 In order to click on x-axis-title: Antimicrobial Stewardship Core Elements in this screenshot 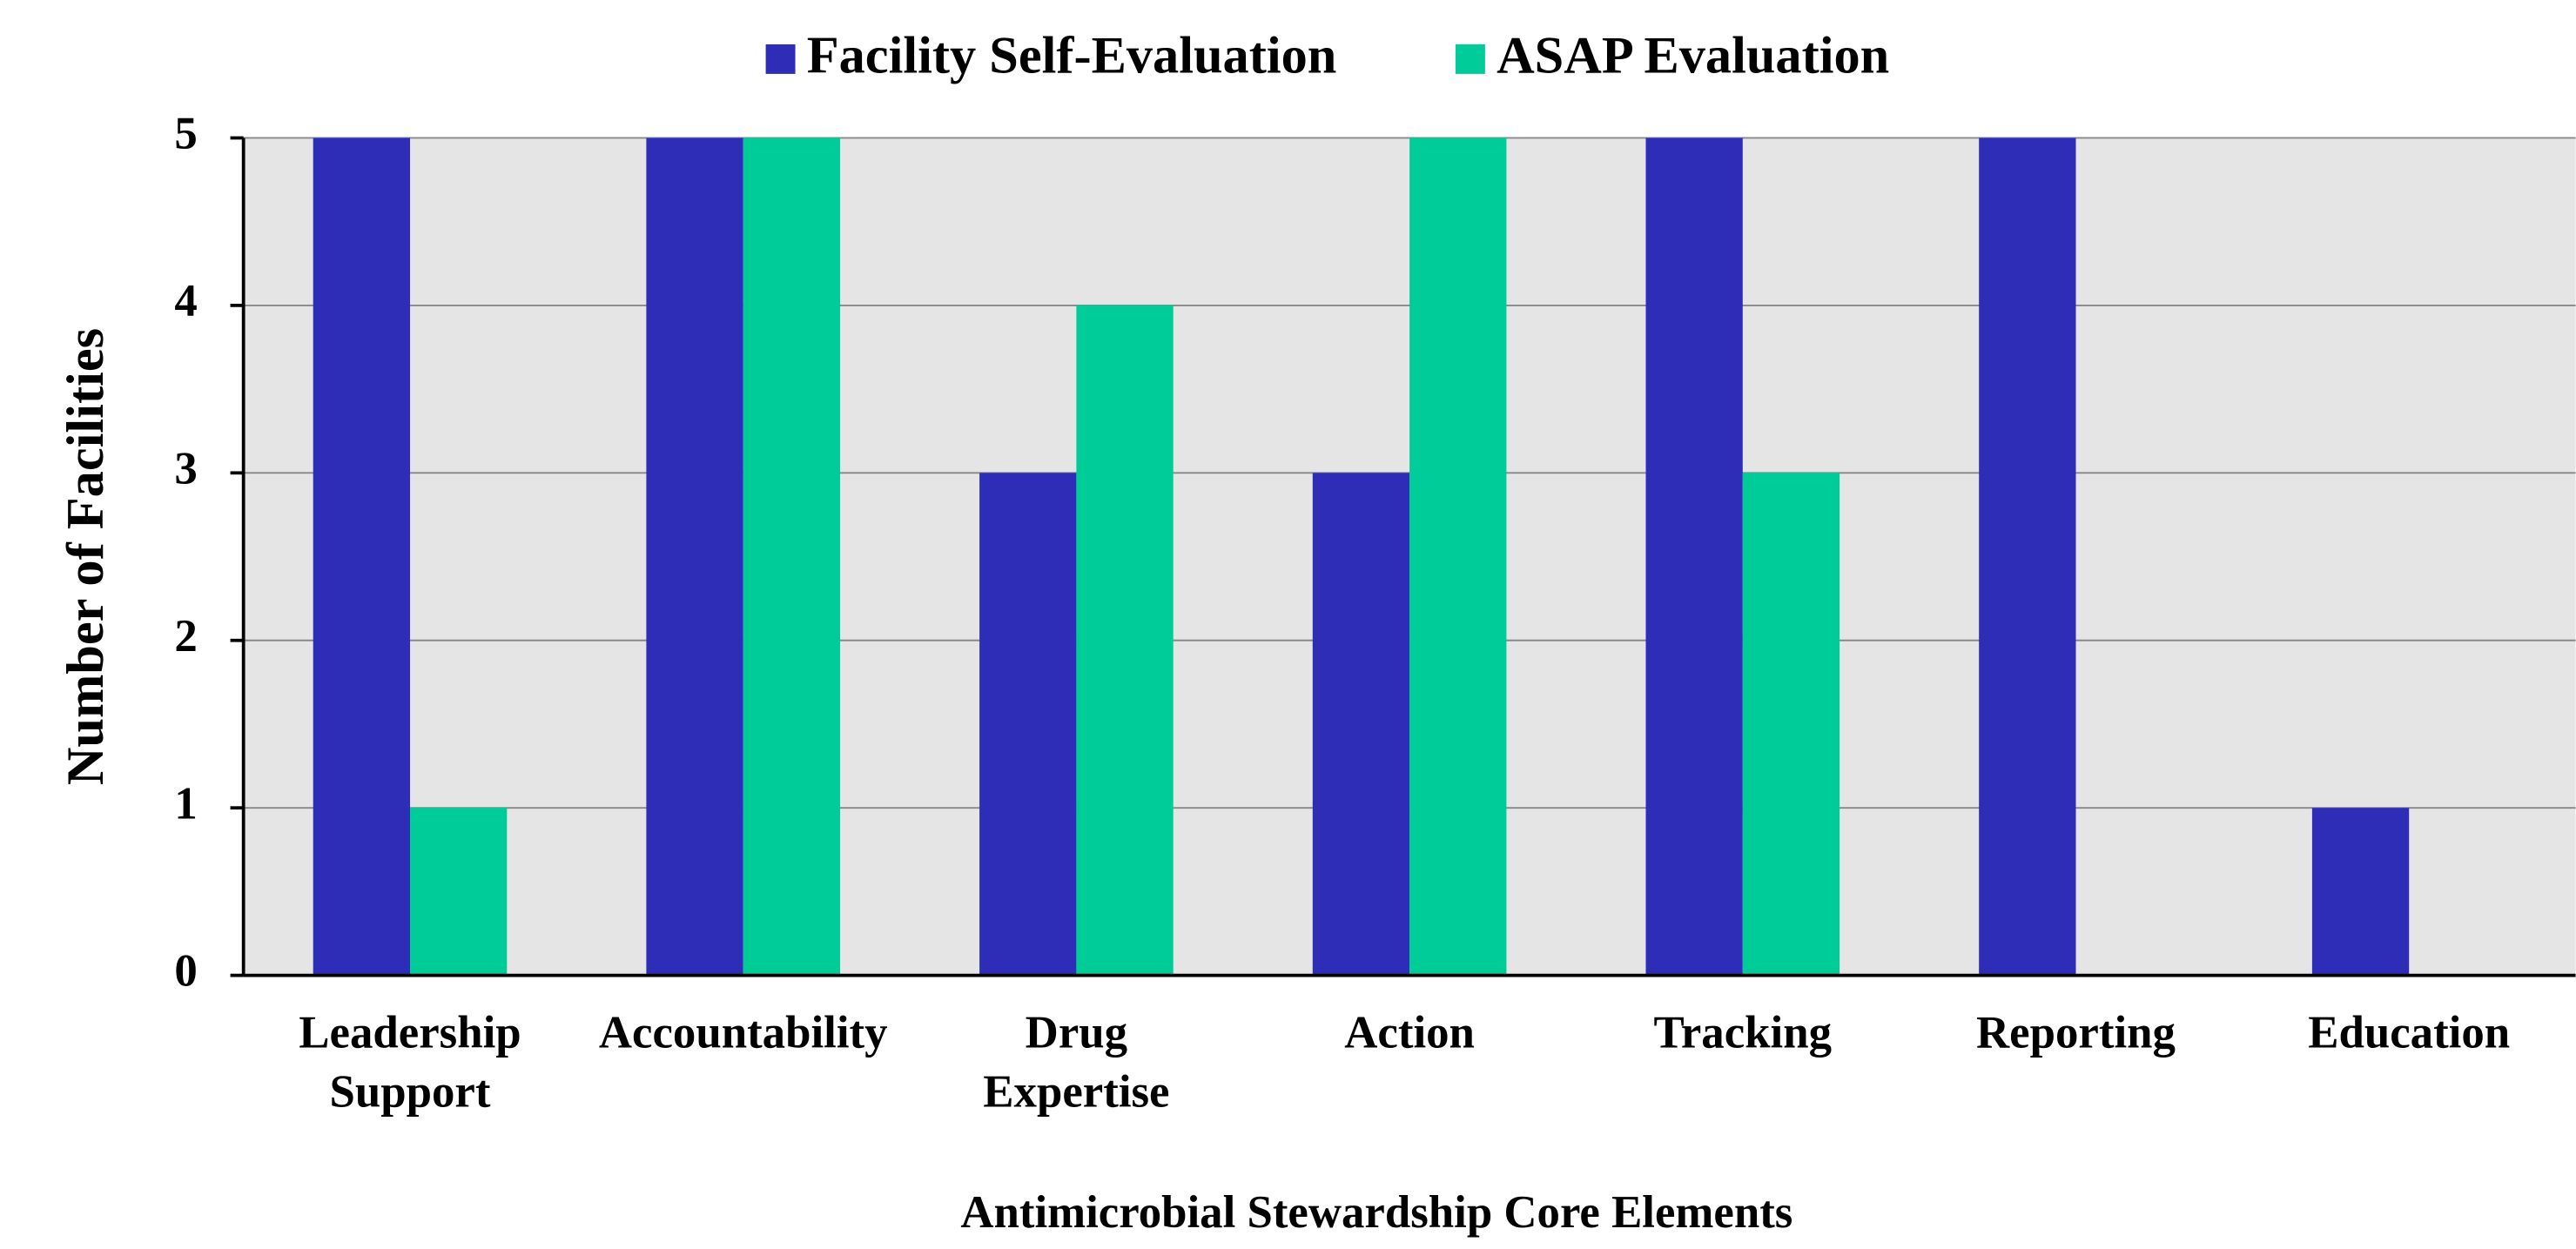, I will do `click(1376, 1213)`.